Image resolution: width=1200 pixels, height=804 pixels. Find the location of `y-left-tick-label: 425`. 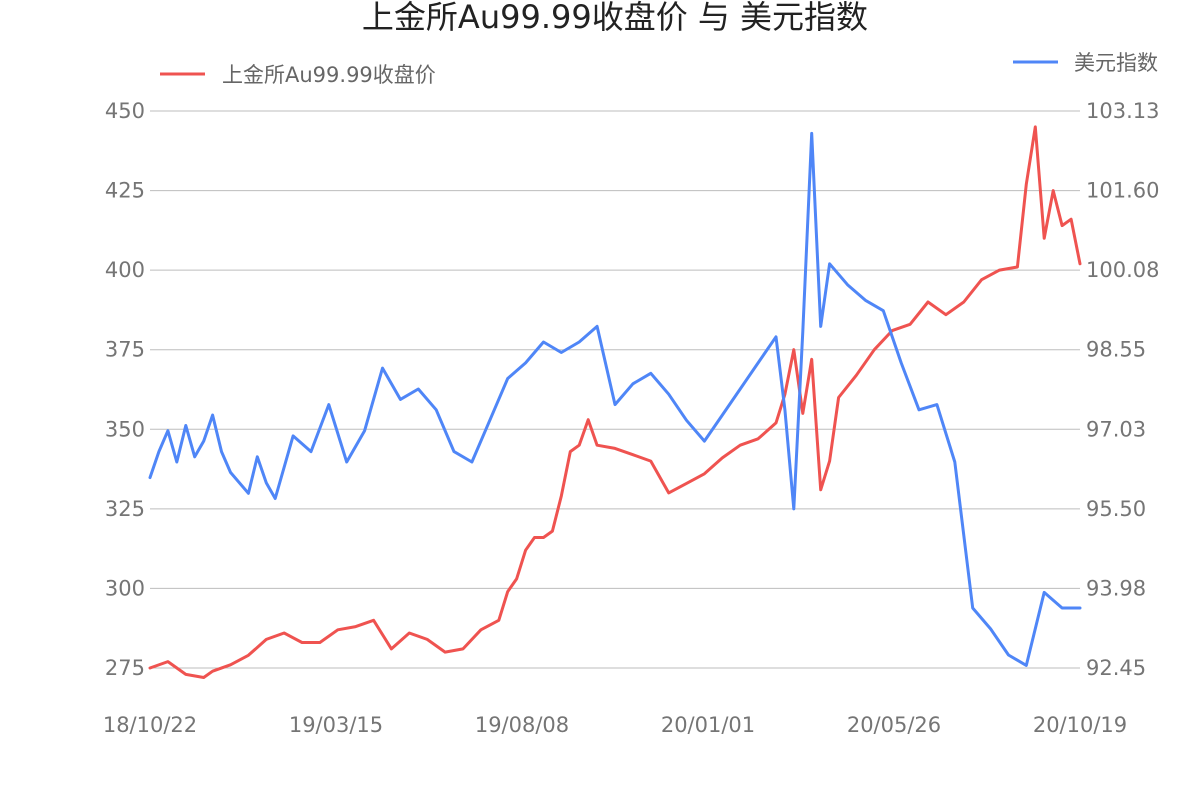

y-left-tick-label: 425 is located at coordinates (125, 191).